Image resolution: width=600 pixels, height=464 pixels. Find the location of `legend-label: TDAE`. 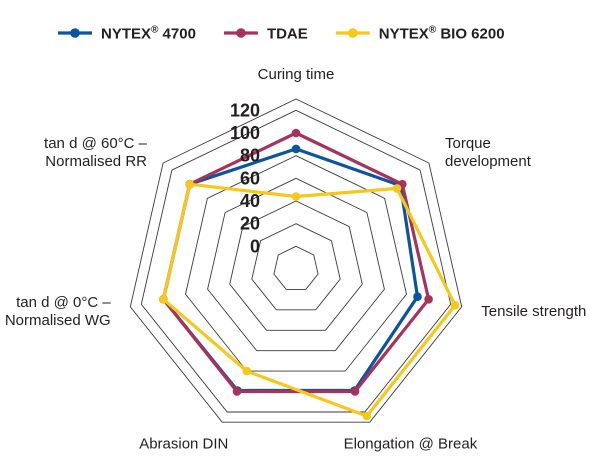

legend-label: TDAE is located at coordinates (287, 34).